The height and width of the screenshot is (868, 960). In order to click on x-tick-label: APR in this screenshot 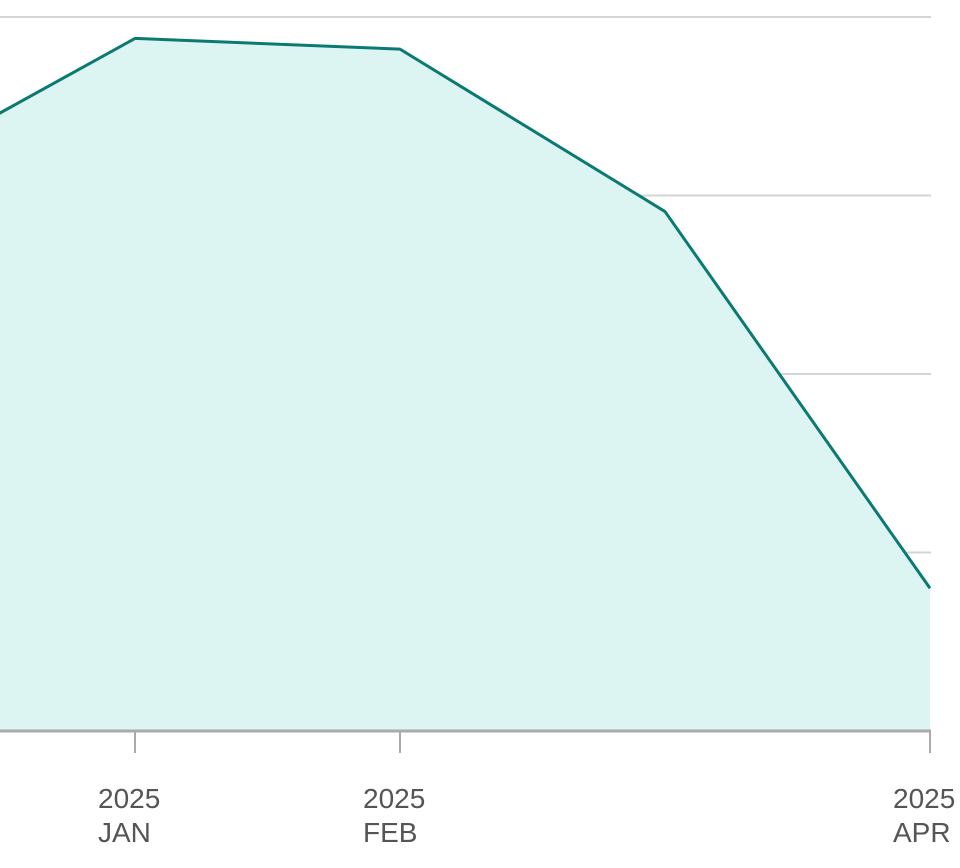, I will do `click(922, 832)`.